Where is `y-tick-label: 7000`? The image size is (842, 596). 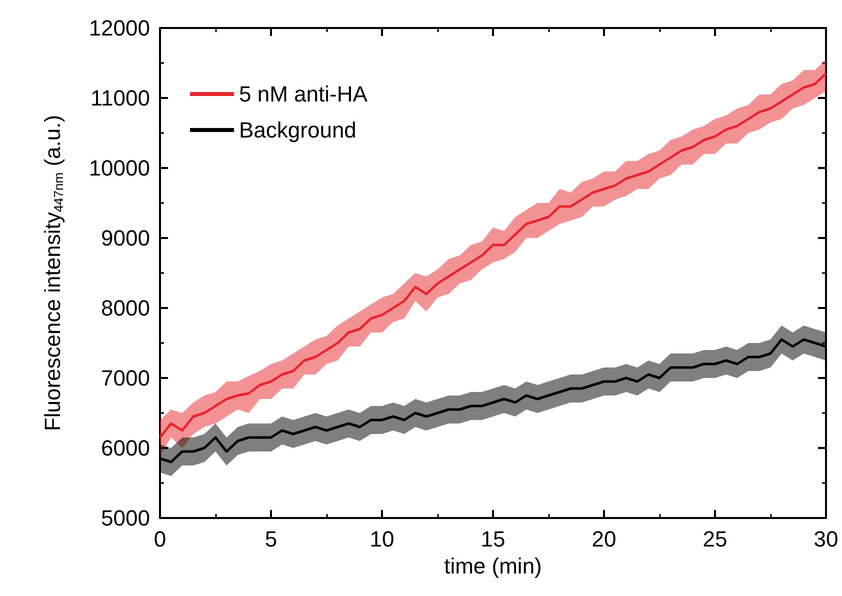
y-tick-label: 7000 is located at coordinates (125, 378).